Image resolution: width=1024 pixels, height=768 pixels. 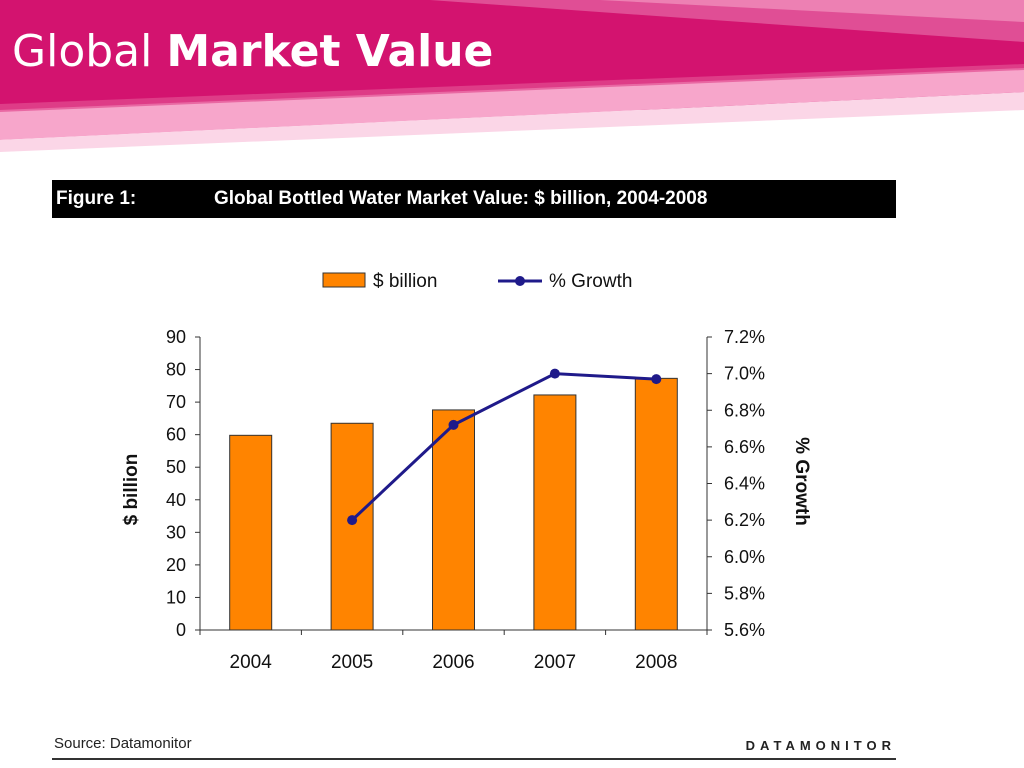 What do you see at coordinates (181, 630) in the screenshot?
I see `y-tick-label: 0` at bounding box center [181, 630].